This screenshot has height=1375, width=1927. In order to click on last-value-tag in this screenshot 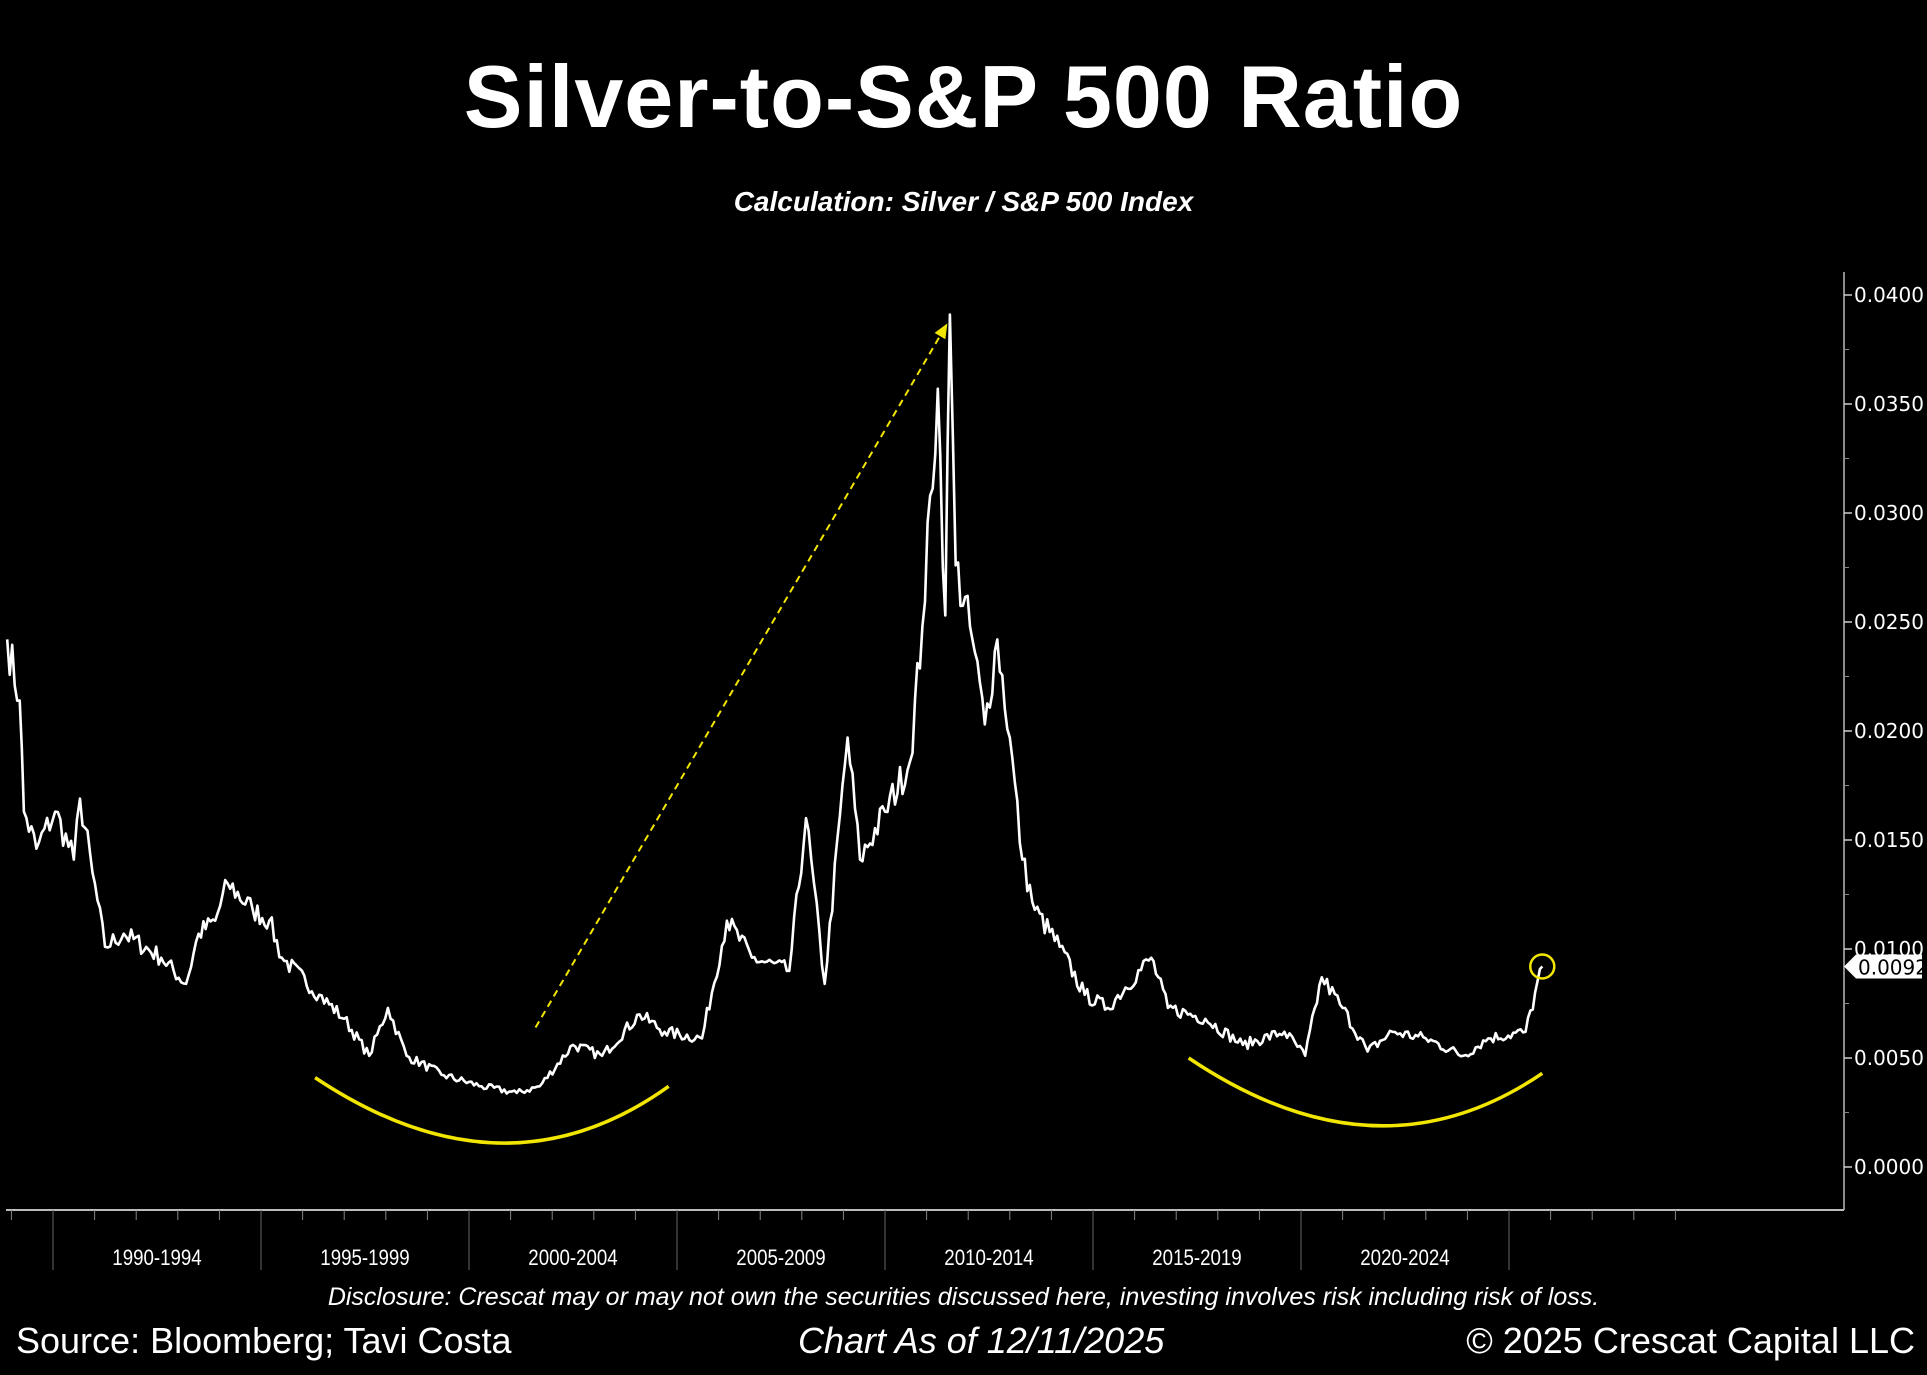, I will do `click(1883, 966)`.